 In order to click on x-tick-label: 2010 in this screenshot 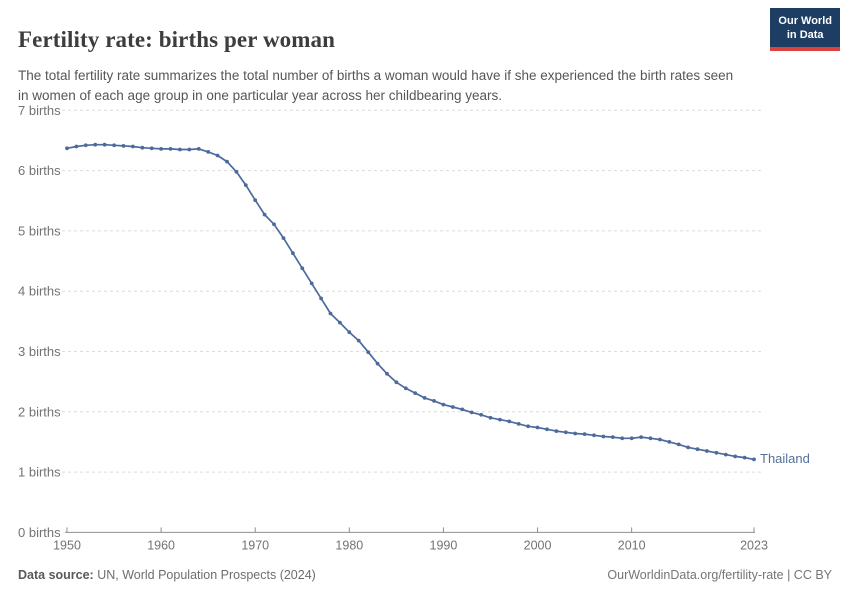, I will do `click(632, 545)`.